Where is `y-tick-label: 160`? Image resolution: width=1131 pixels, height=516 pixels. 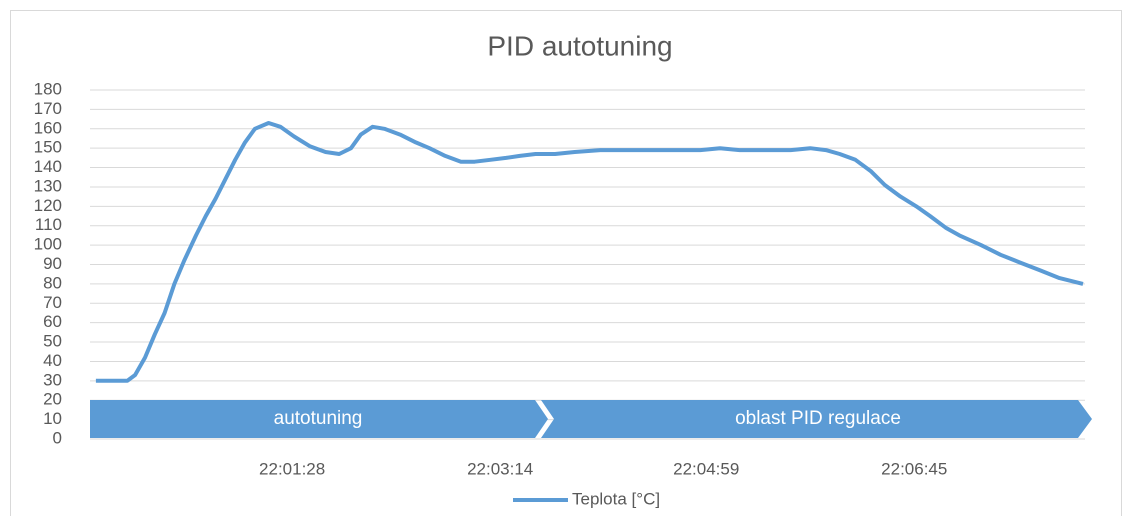
y-tick-label: 160 is located at coordinates (48, 127).